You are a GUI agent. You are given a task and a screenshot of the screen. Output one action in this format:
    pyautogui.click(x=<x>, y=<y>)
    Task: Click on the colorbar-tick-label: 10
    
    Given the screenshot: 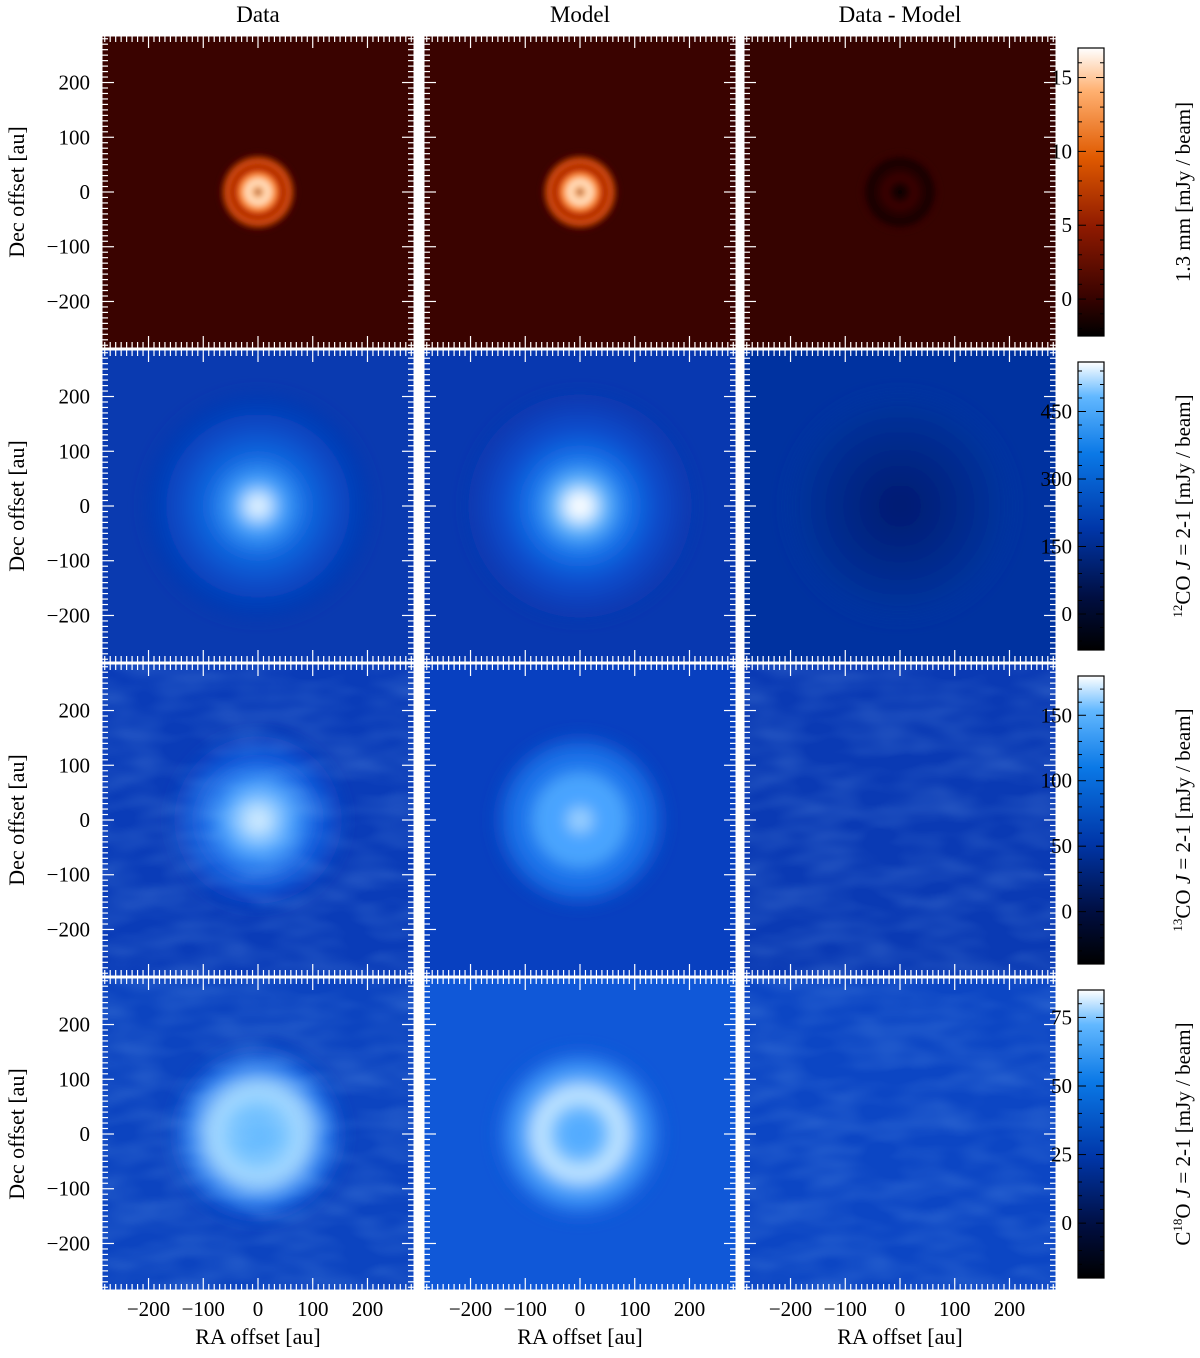 What is the action you would take?
    pyautogui.click(x=1061, y=151)
    